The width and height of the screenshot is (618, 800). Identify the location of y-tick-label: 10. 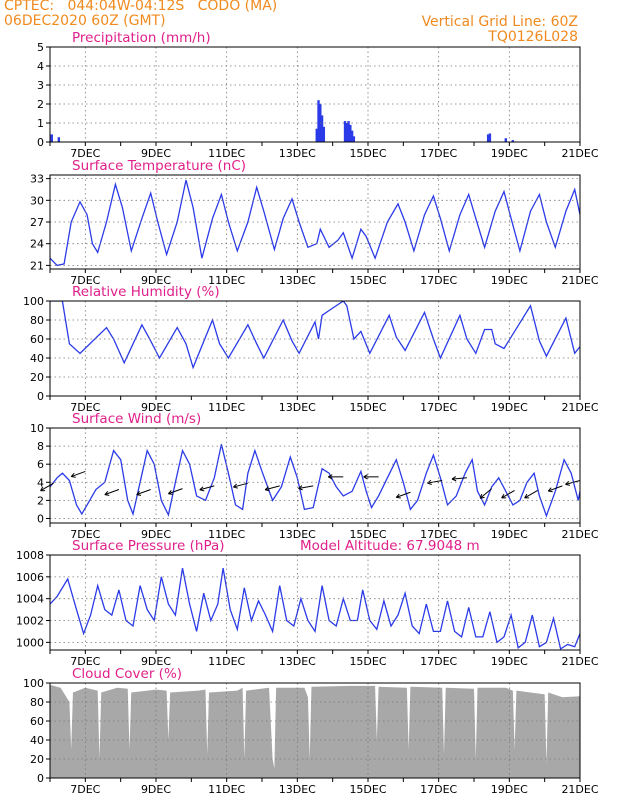
(37, 428).